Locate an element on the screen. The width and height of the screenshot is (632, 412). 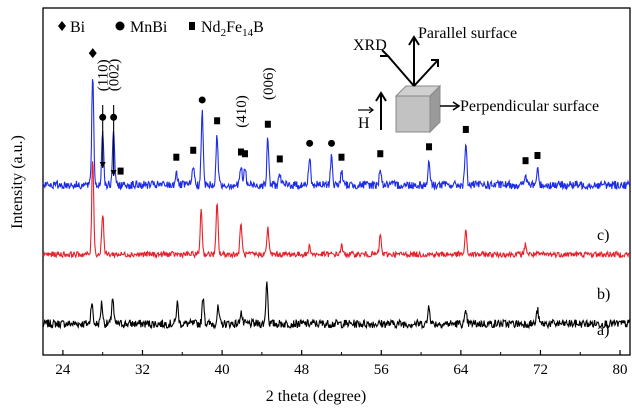
x-axis-label: 2 theta (degree) is located at coordinates (316, 396).